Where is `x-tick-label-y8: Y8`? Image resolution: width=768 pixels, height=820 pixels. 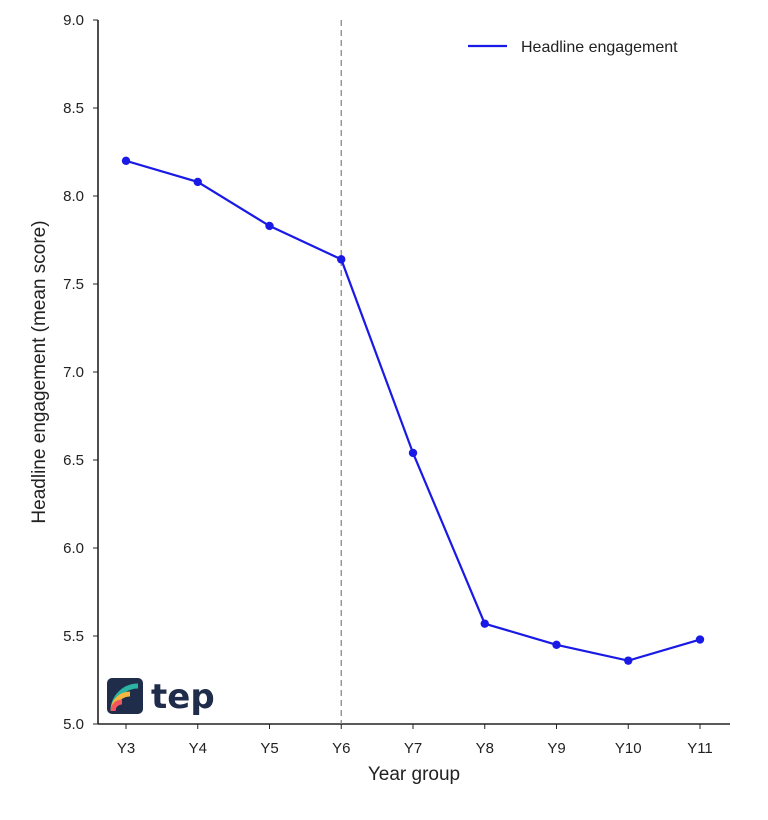
x-tick-label-y8: Y8 is located at coordinates (485, 748).